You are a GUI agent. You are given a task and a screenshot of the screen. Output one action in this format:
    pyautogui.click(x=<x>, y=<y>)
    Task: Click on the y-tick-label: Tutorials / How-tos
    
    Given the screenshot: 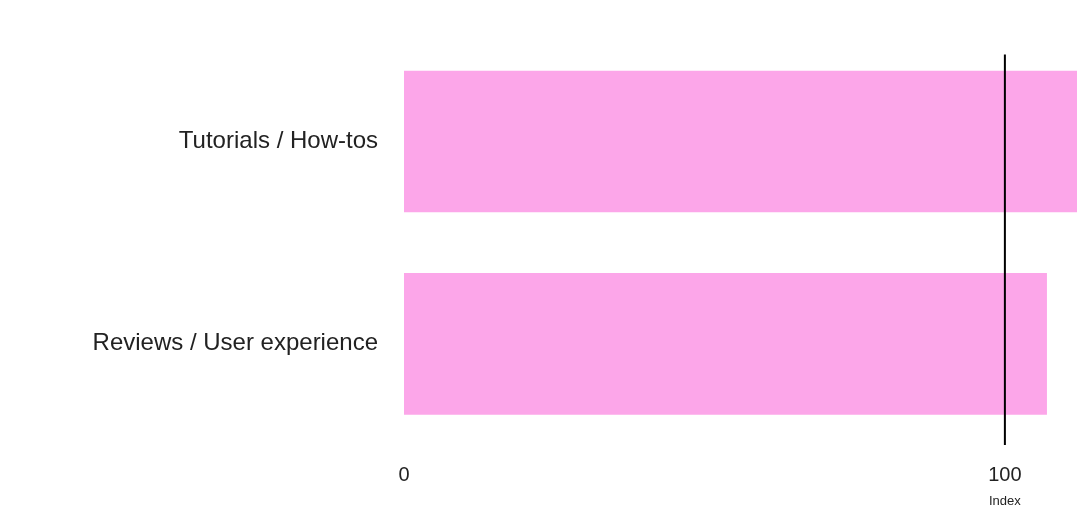 What is the action you would take?
    pyautogui.click(x=278, y=140)
    